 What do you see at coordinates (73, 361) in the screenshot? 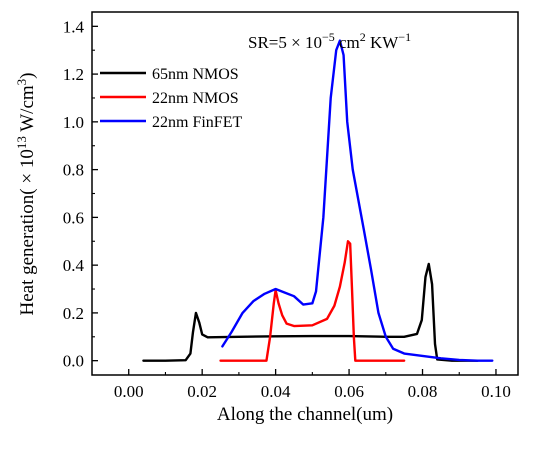
I see `y-tick-label: 0.0` at bounding box center [73, 361].